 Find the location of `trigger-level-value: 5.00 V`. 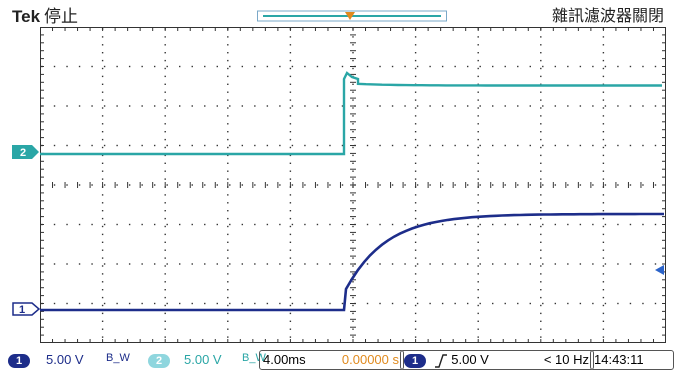

trigger-level-value: 5.00 V is located at coordinates (470, 359).